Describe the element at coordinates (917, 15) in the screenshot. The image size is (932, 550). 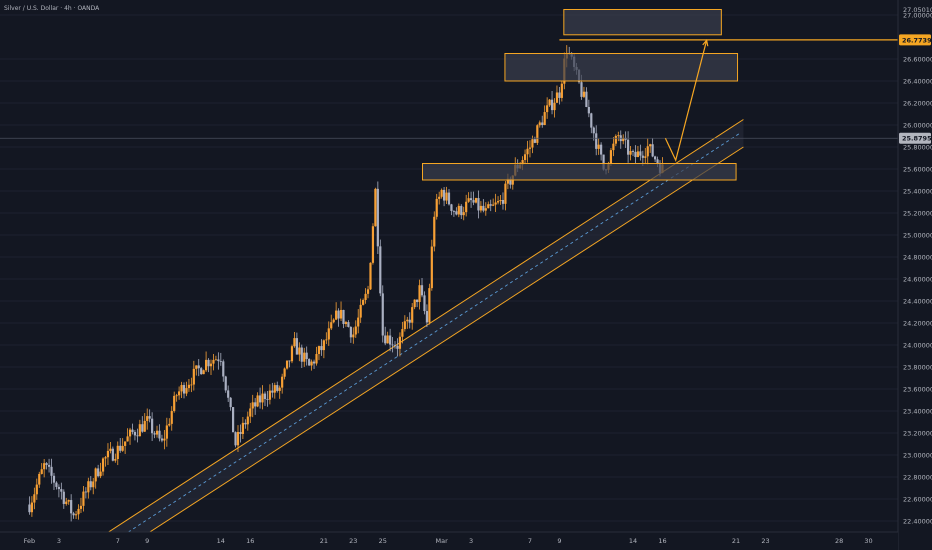
I see `price-tick-label: 27.00000` at that location.